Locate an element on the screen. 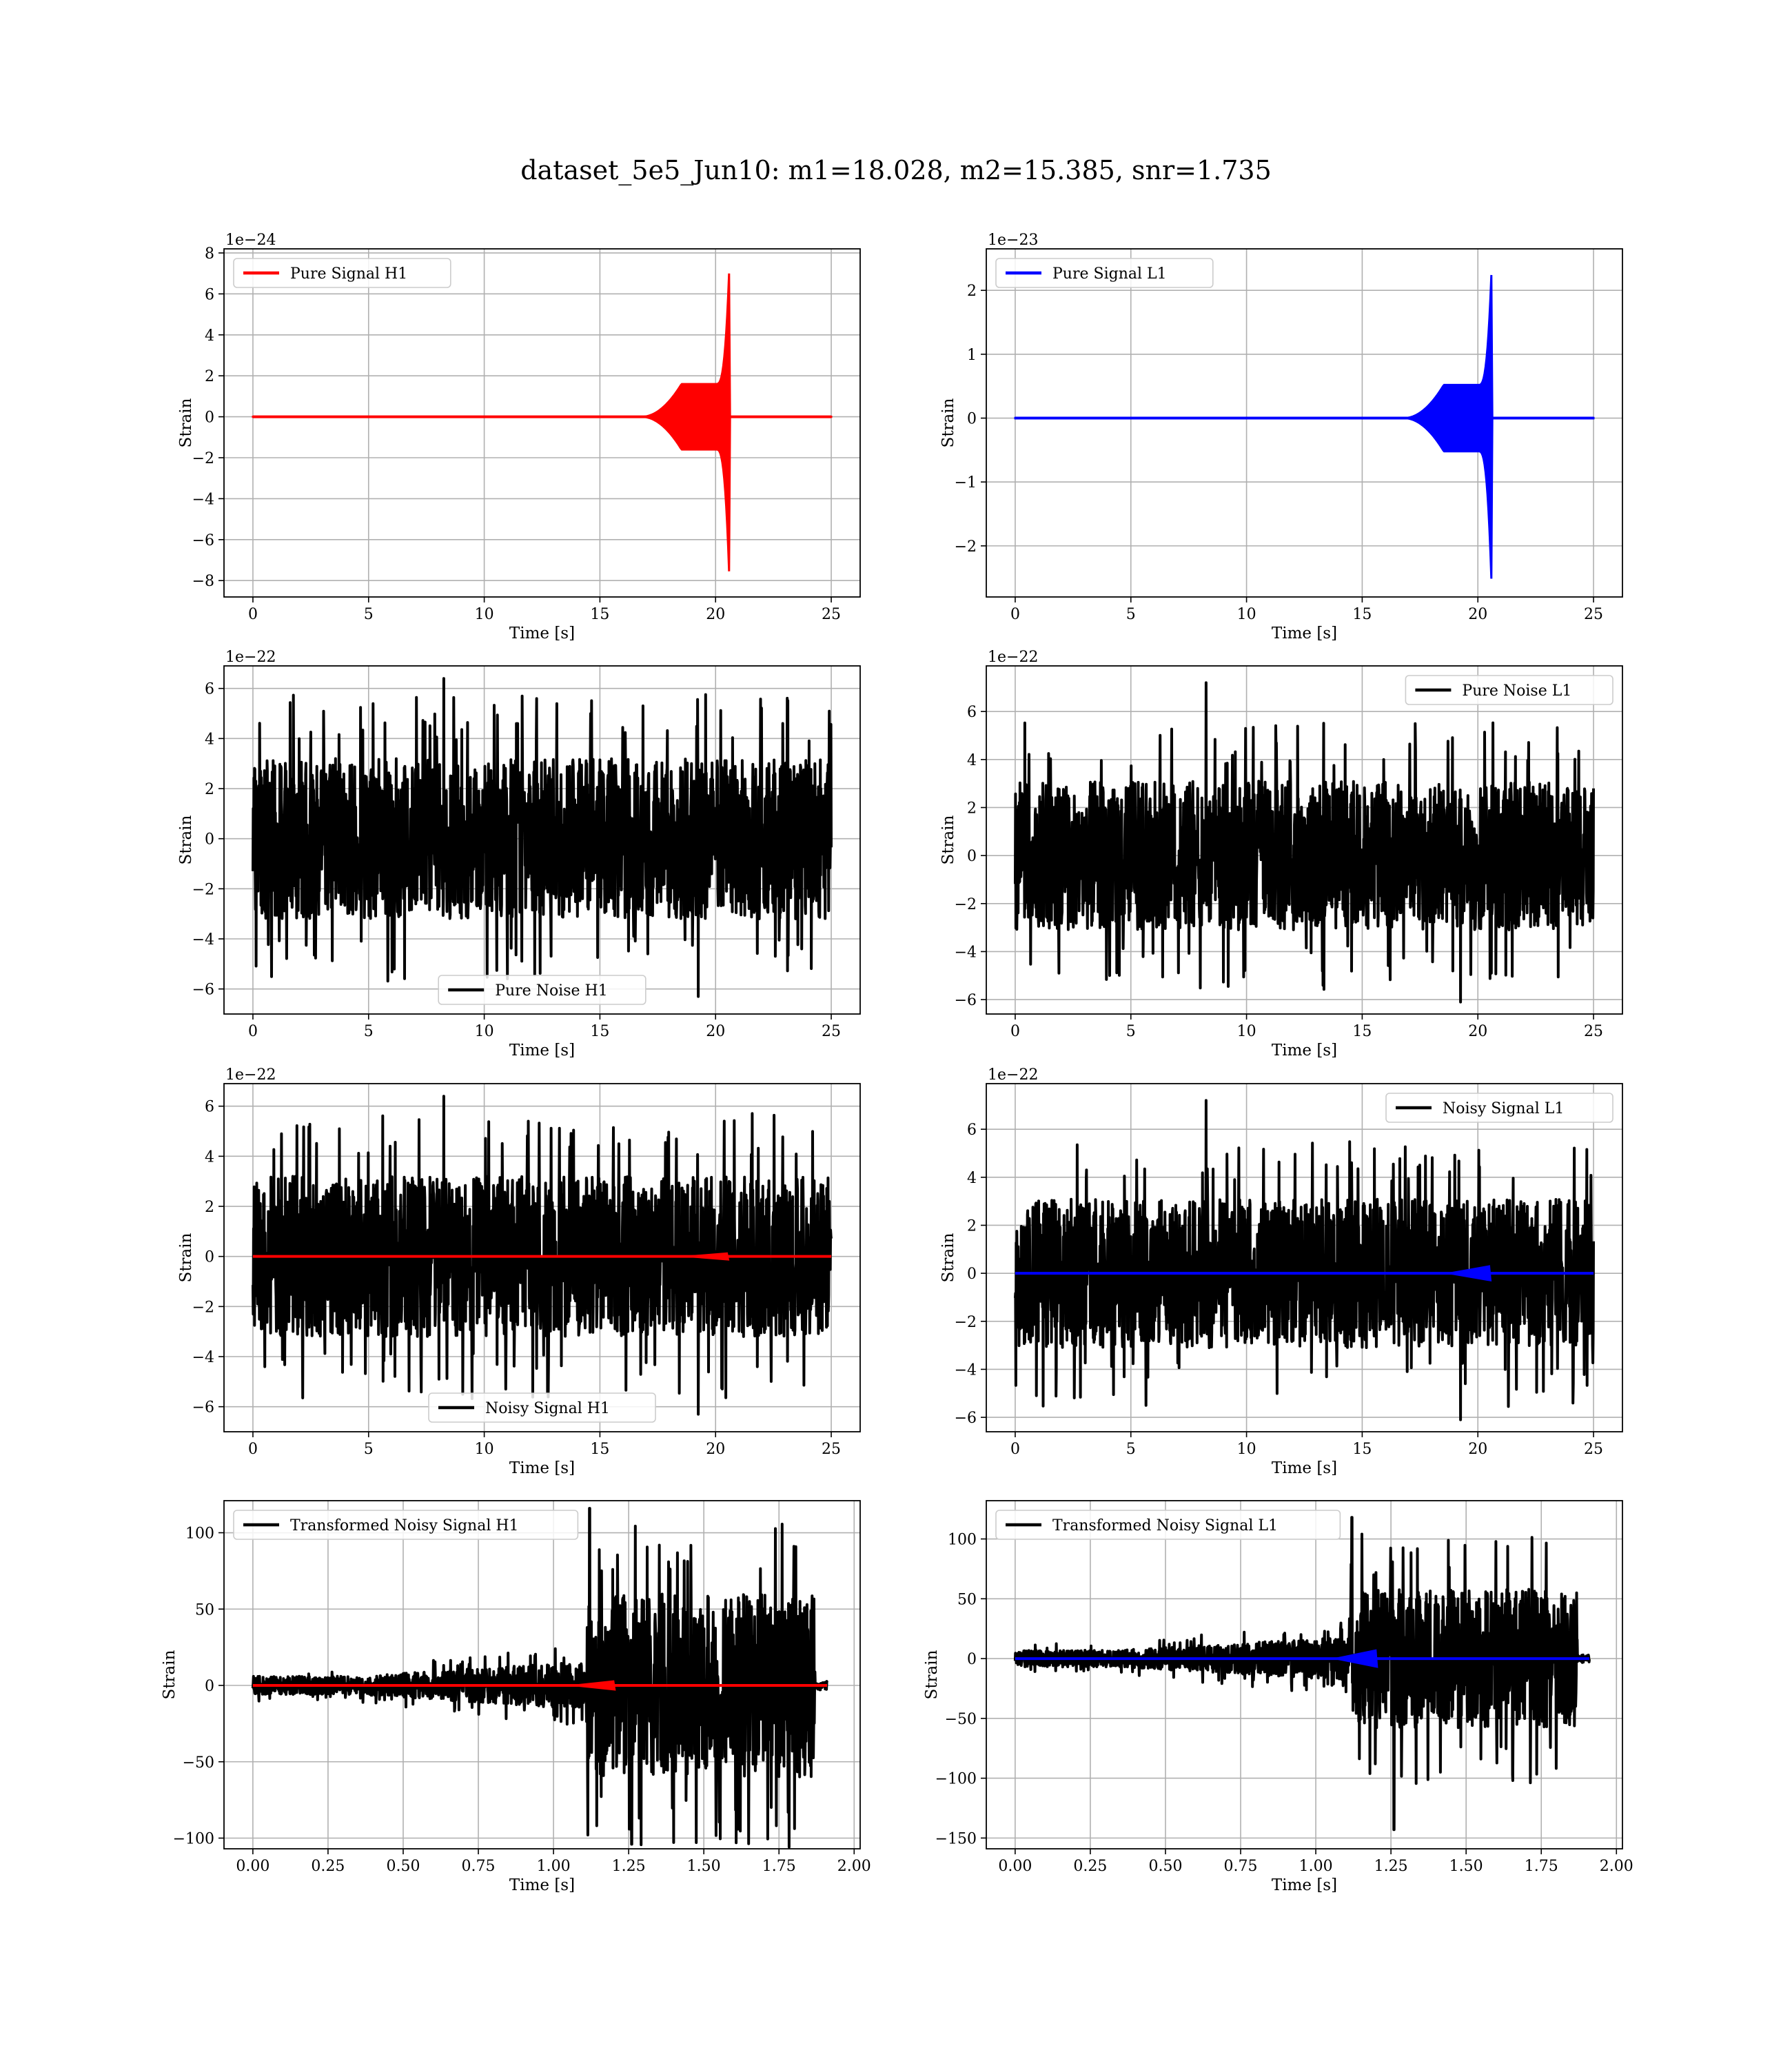  x-tick-label: 2.00 is located at coordinates (1617, 1867).